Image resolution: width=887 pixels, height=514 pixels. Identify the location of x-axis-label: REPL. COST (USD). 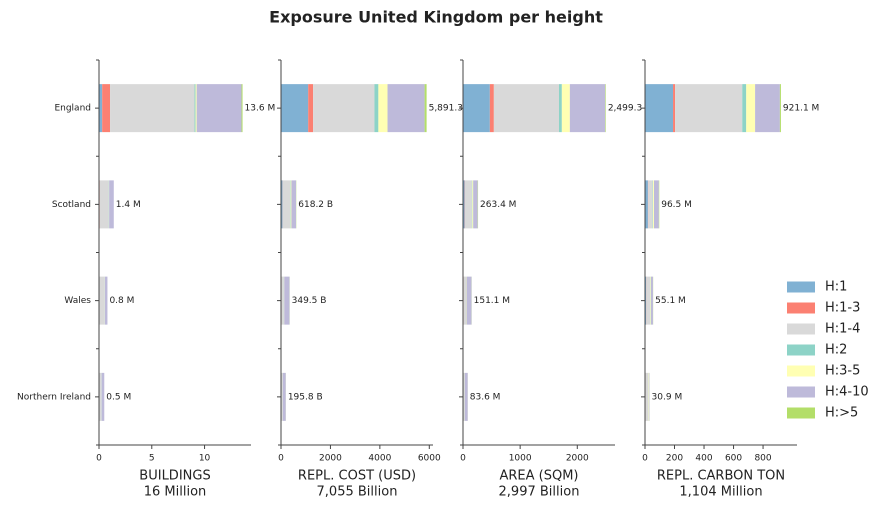
(357, 476).